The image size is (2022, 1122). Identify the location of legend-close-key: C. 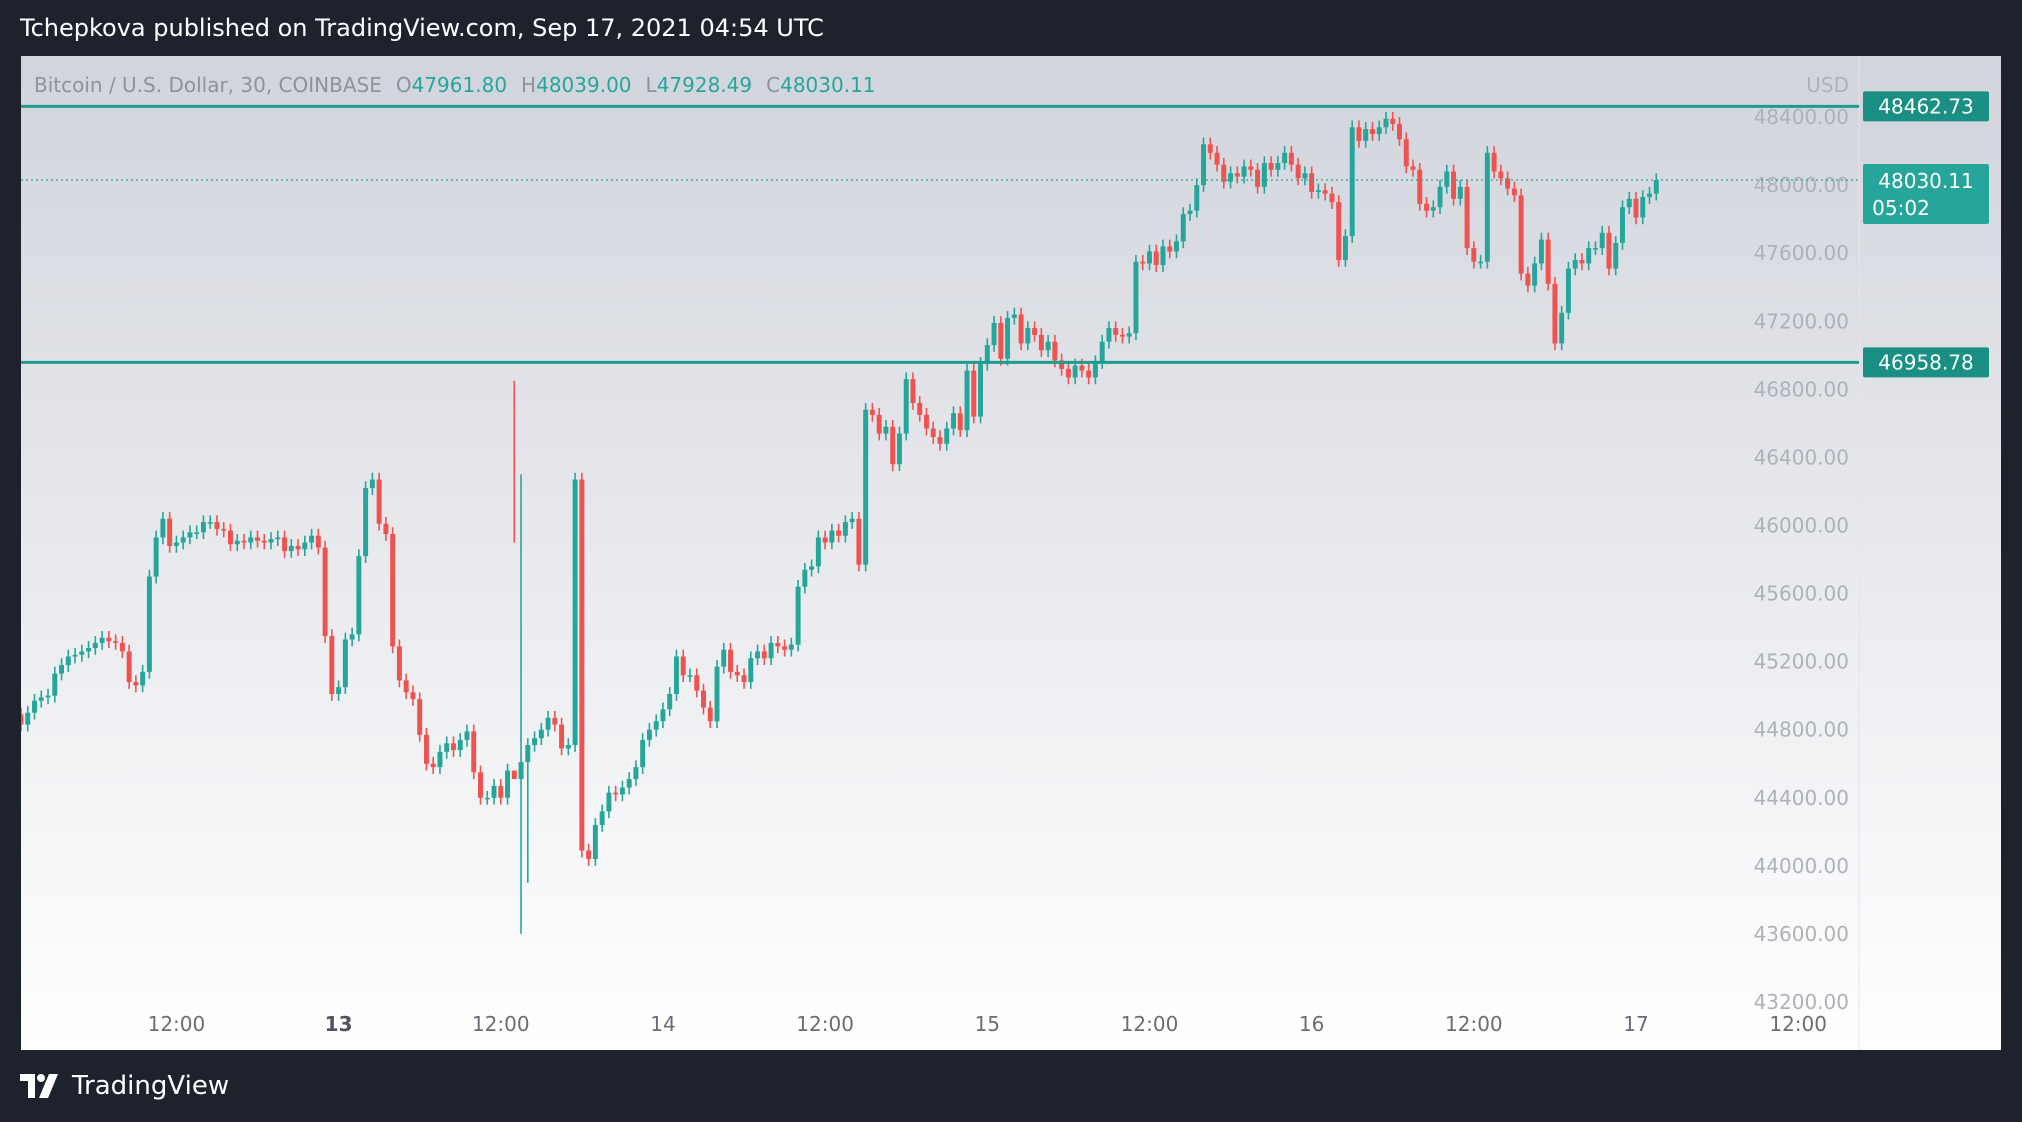
(773, 85).